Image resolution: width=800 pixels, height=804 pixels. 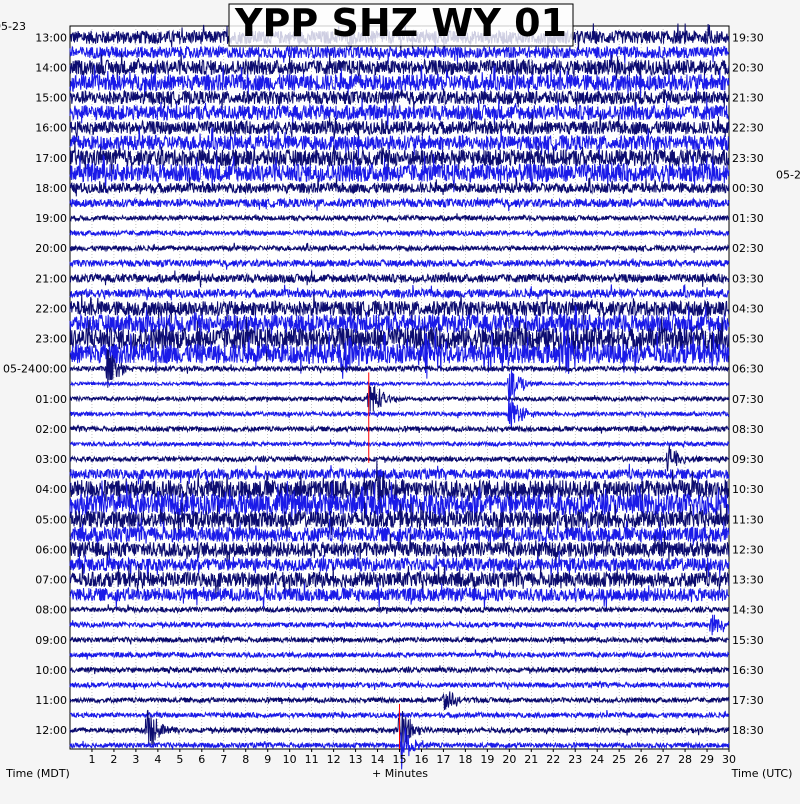 What do you see at coordinates (400, 759) in the screenshot?
I see `x-tick-label: 15` at bounding box center [400, 759].